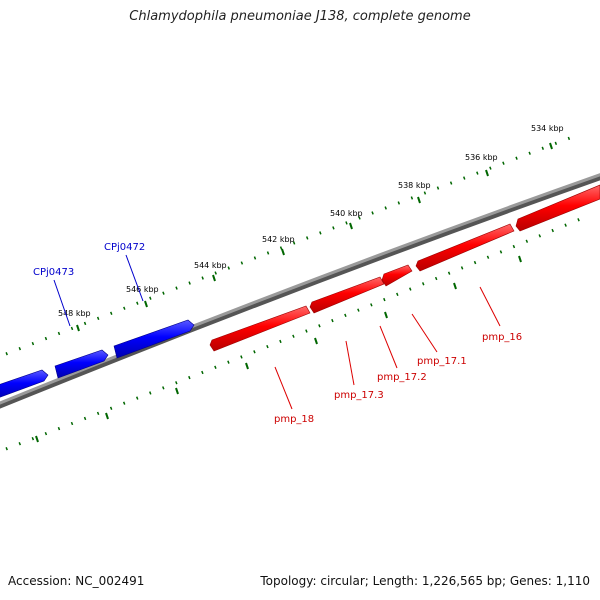 This screenshot has width=600, height=600. I want to click on gene-label-pmp-17-2: pmp_17.2, so click(402, 377).